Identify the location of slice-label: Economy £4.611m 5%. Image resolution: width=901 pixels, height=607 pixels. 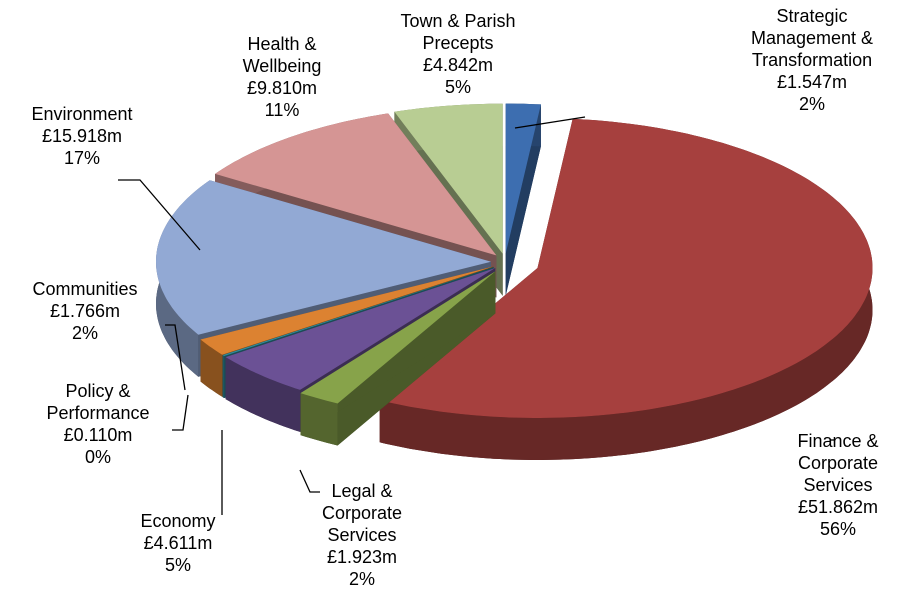
(178, 543).